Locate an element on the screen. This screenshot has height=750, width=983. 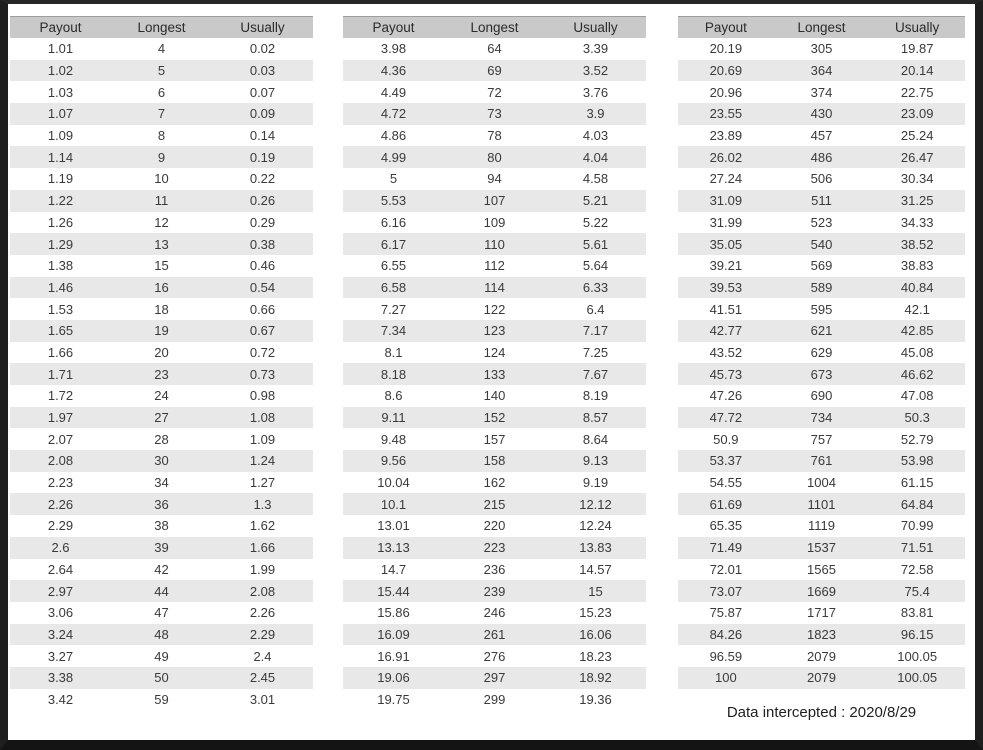
column-header: Usually is located at coordinates (917, 27).